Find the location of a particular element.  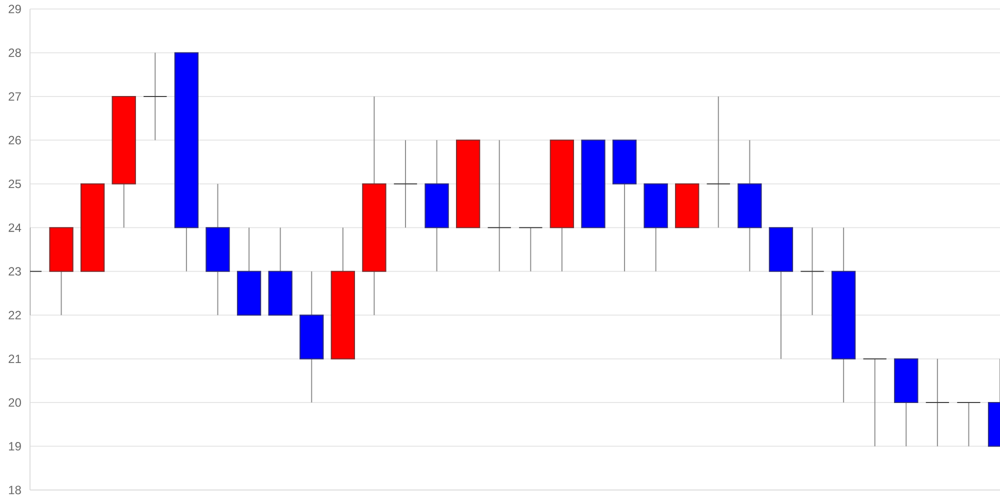

y-tick-label: 19 is located at coordinates (15, 446).